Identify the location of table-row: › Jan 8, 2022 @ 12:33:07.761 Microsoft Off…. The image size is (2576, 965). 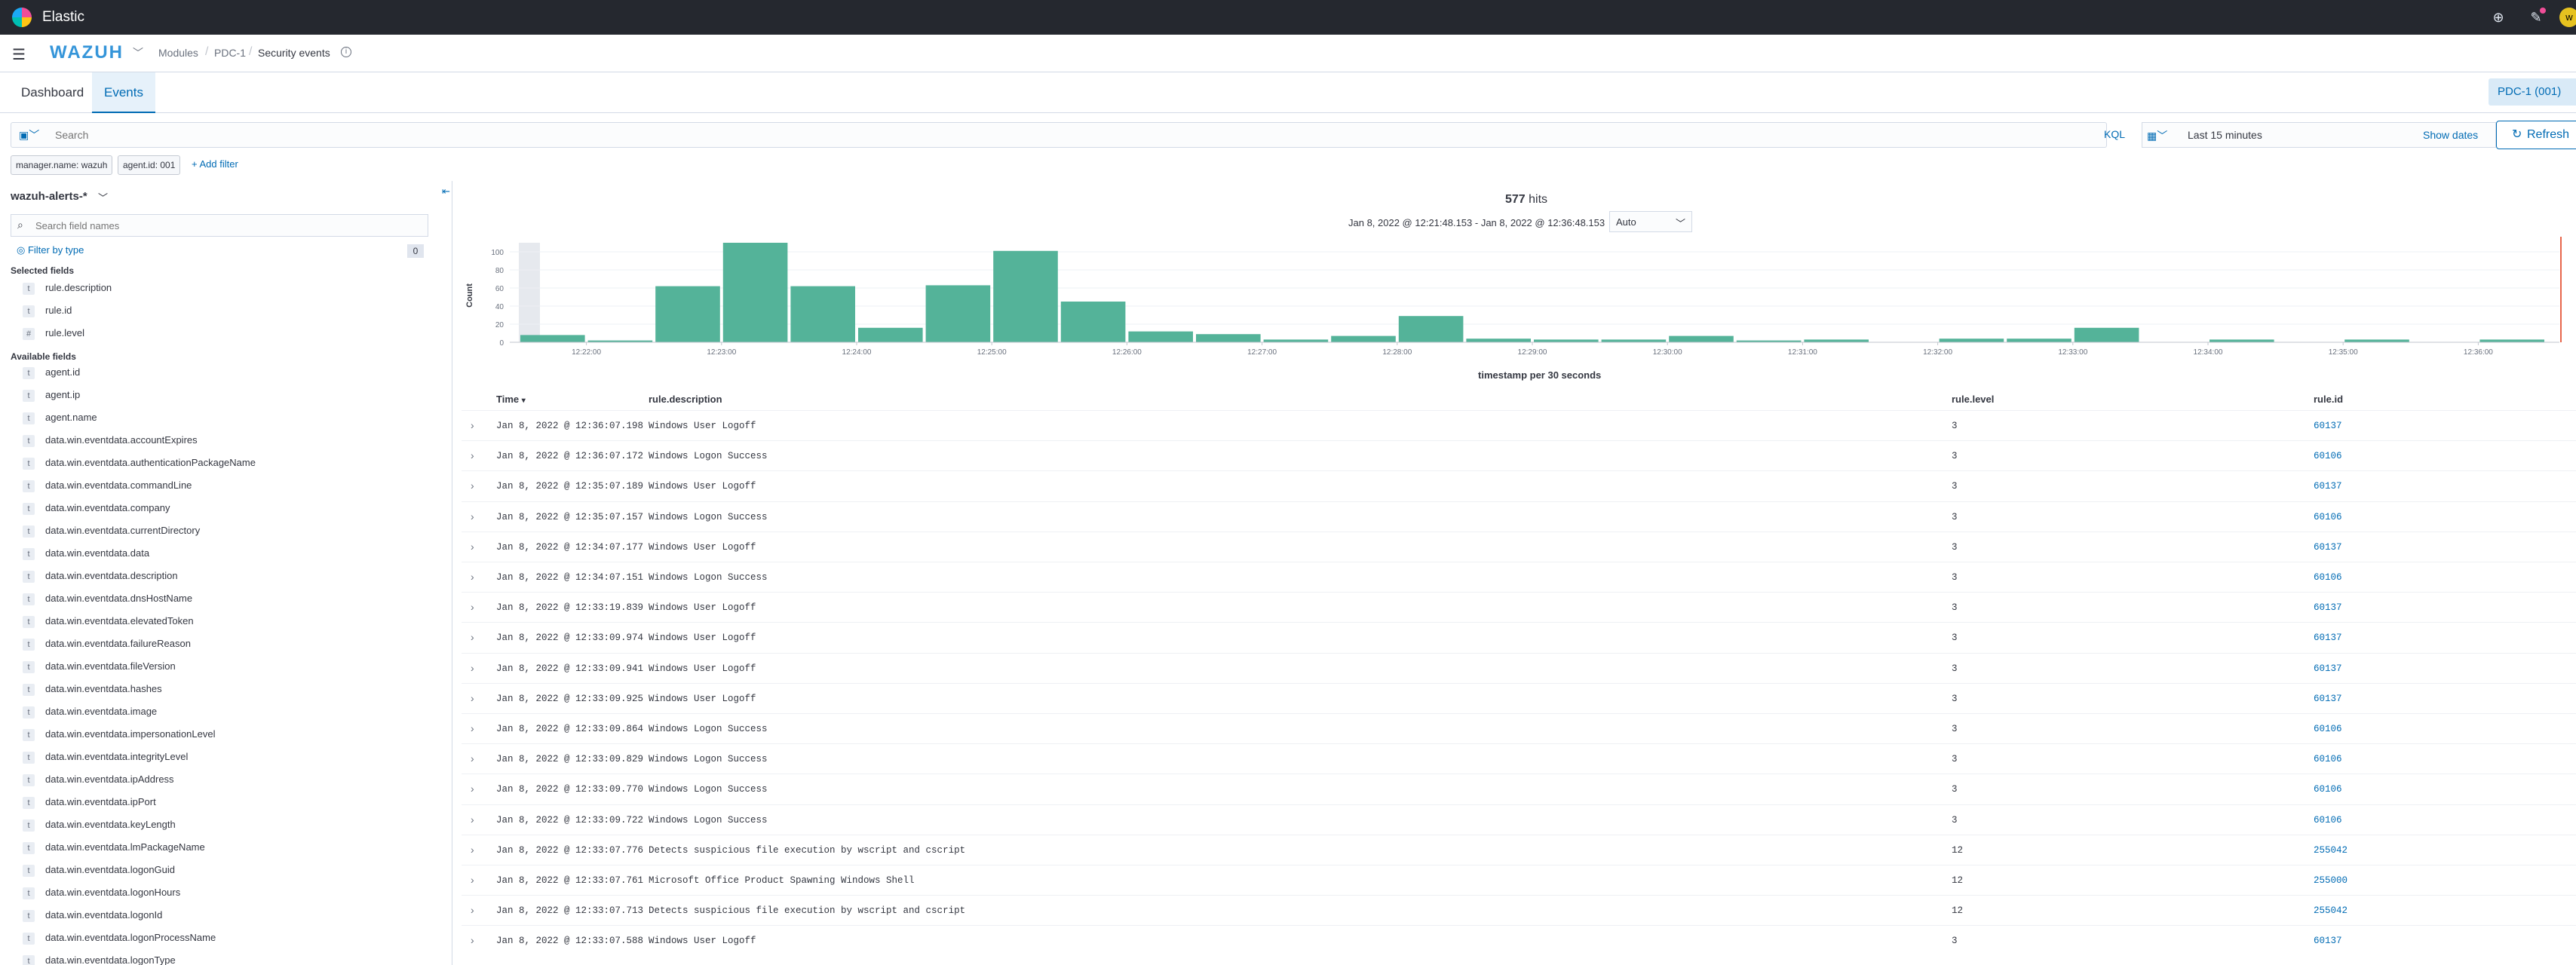
(1519, 880).